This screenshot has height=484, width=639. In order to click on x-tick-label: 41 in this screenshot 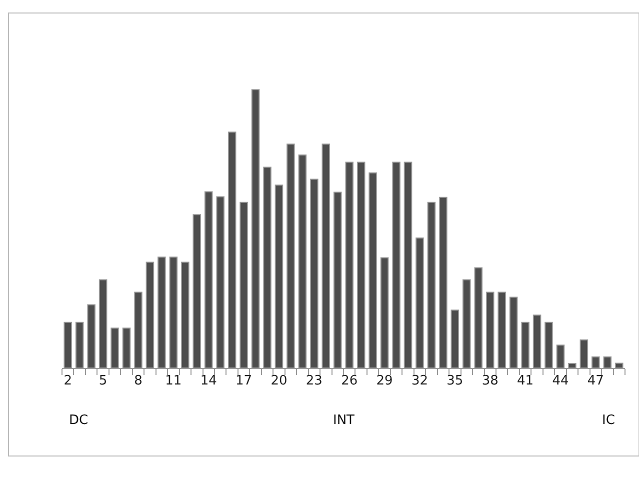, I will do `click(525, 381)`.